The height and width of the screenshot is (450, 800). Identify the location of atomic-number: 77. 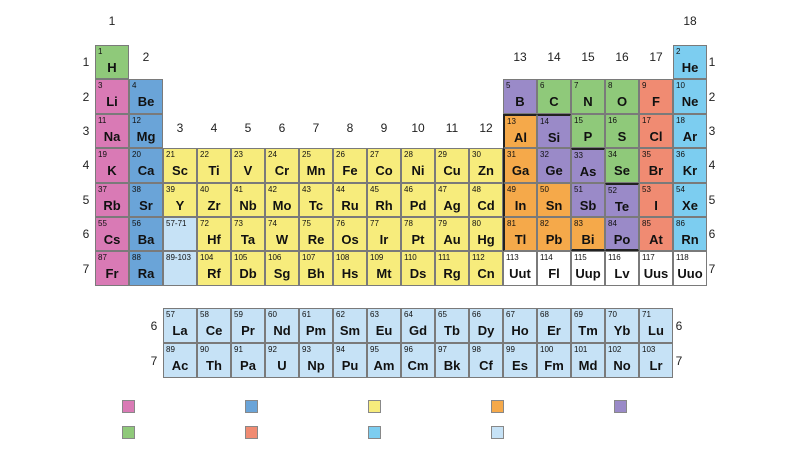
(374, 223).